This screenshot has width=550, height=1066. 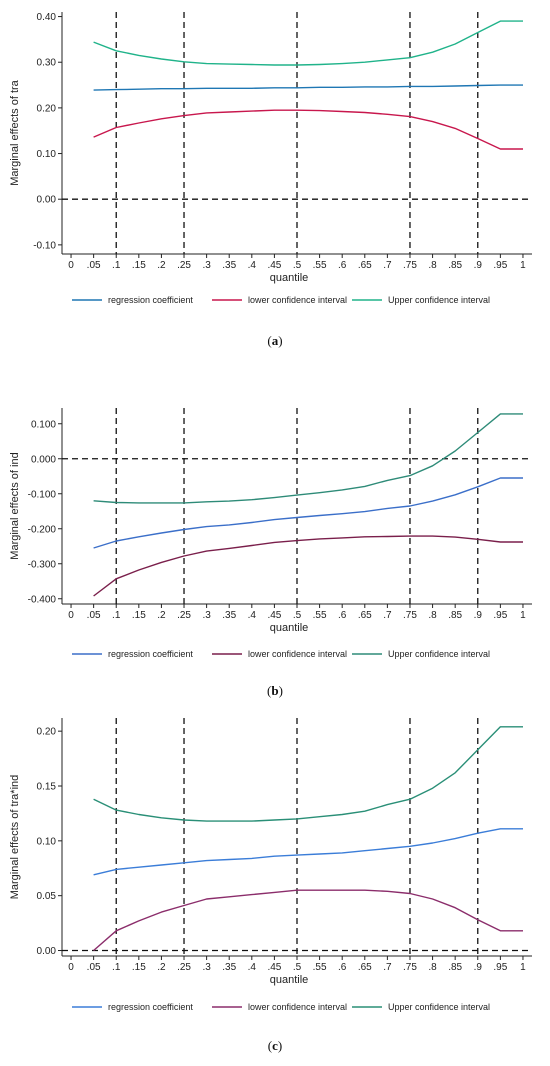 What do you see at coordinates (15, 132) in the screenshot?
I see `y-axis-title: Marginal effects of tra` at bounding box center [15, 132].